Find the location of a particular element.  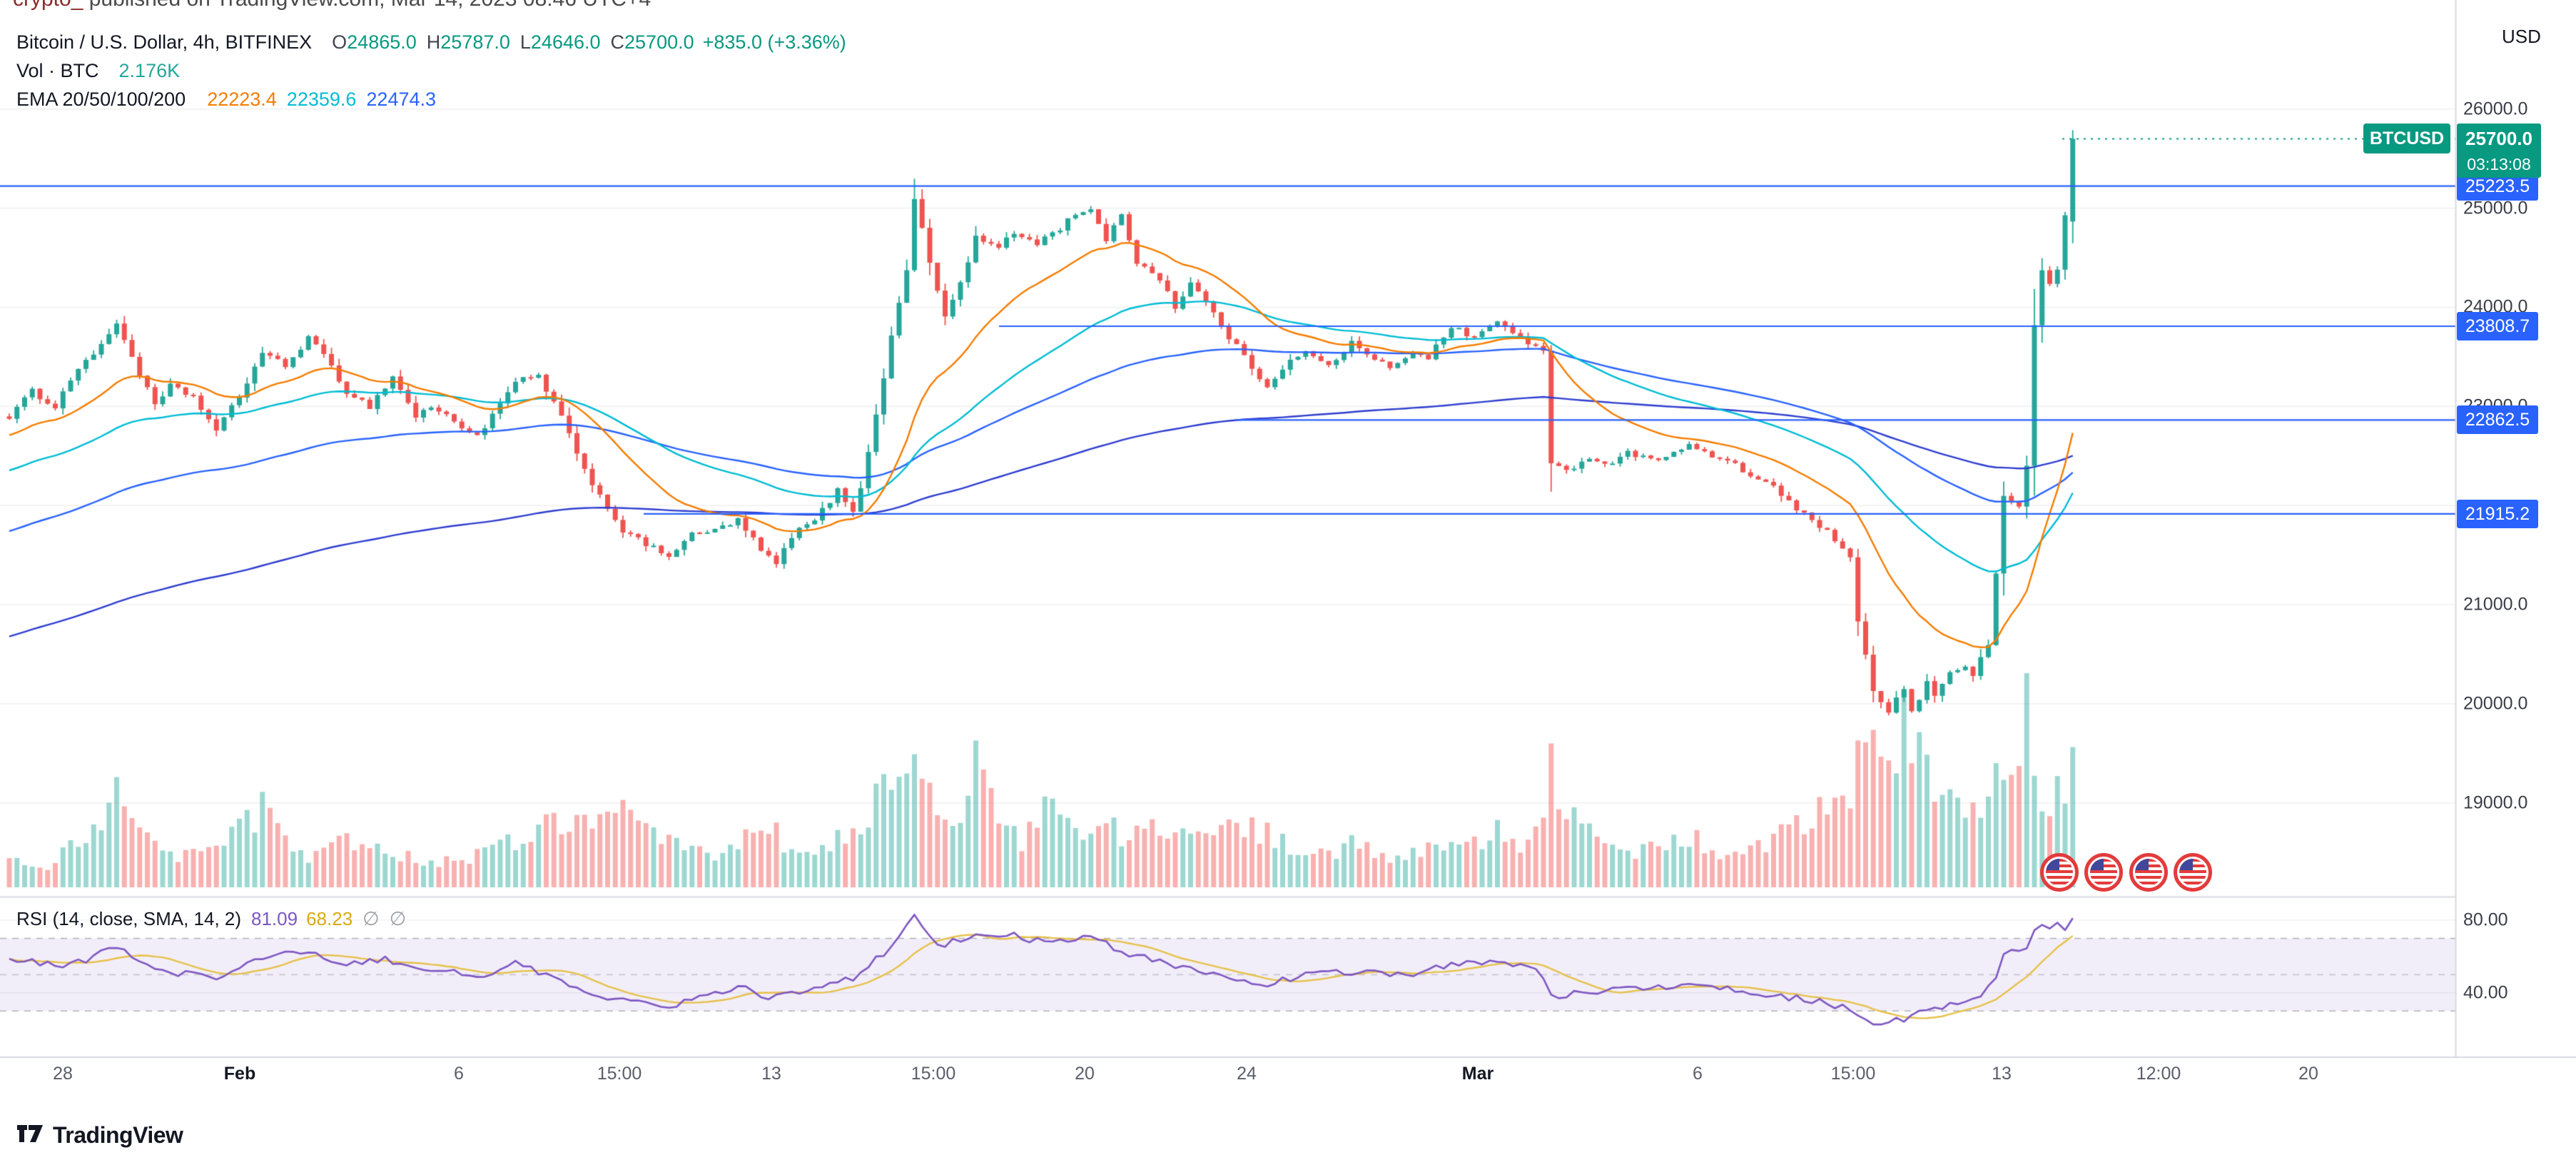

price-axis-tick: 25000.0 is located at coordinates (2495, 208).